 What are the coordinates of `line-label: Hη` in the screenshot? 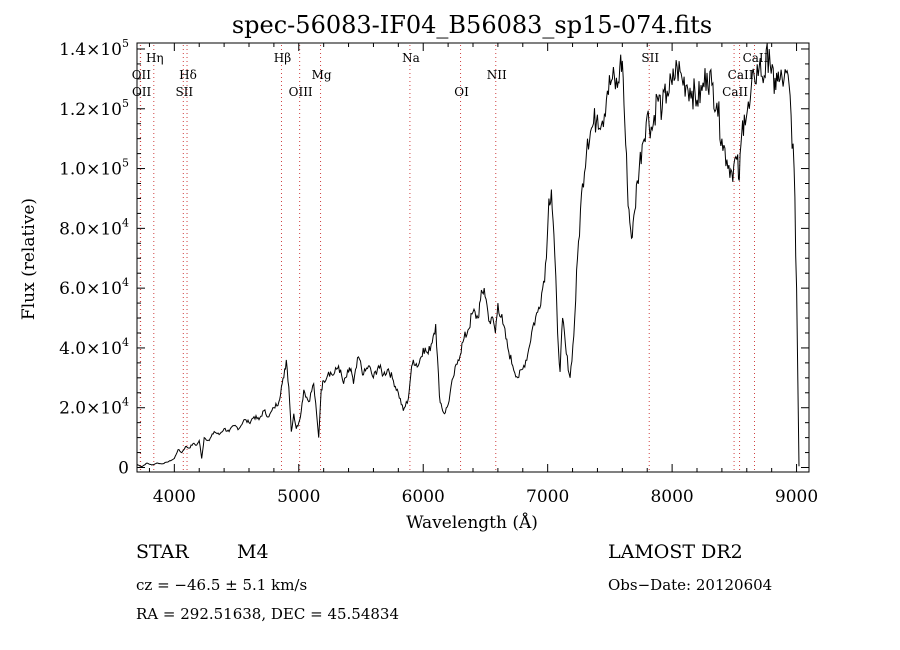 It's located at (155, 58).